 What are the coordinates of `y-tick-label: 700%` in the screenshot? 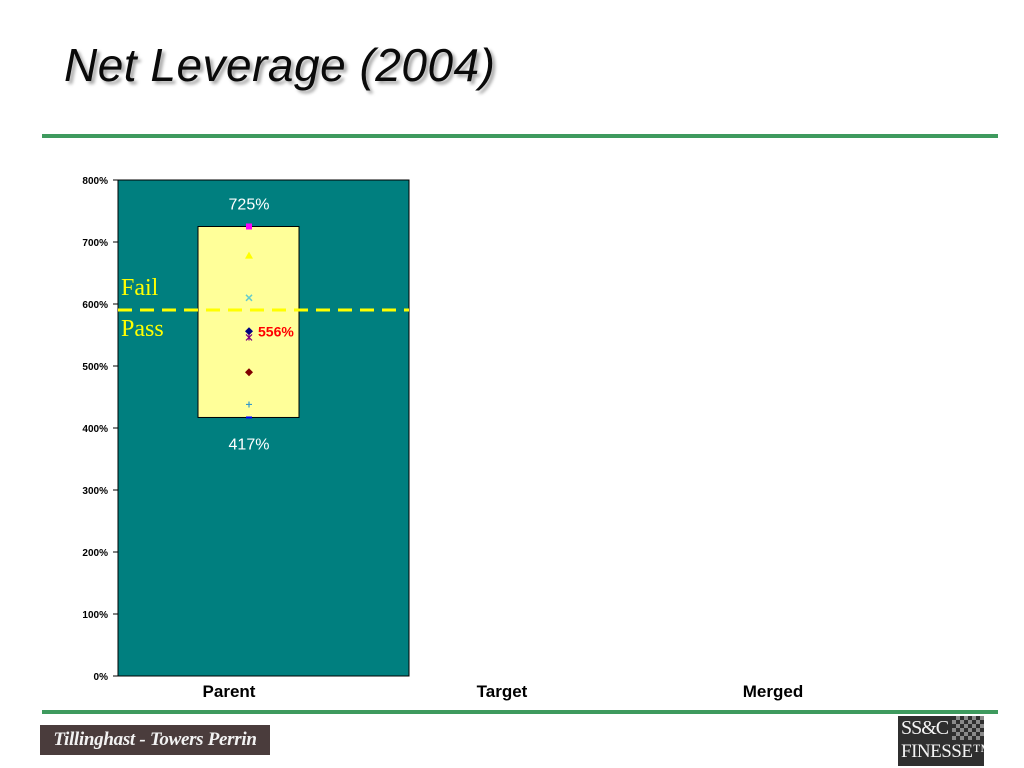 It's located at (95, 243).